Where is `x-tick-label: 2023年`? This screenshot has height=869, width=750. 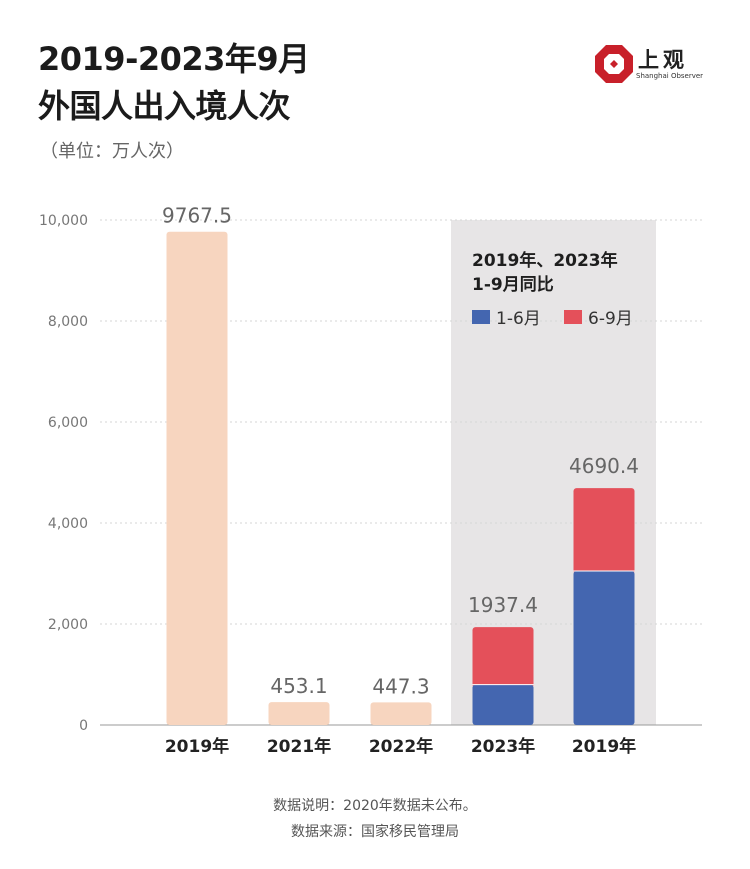 x-tick-label: 2023年 is located at coordinates (503, 746).